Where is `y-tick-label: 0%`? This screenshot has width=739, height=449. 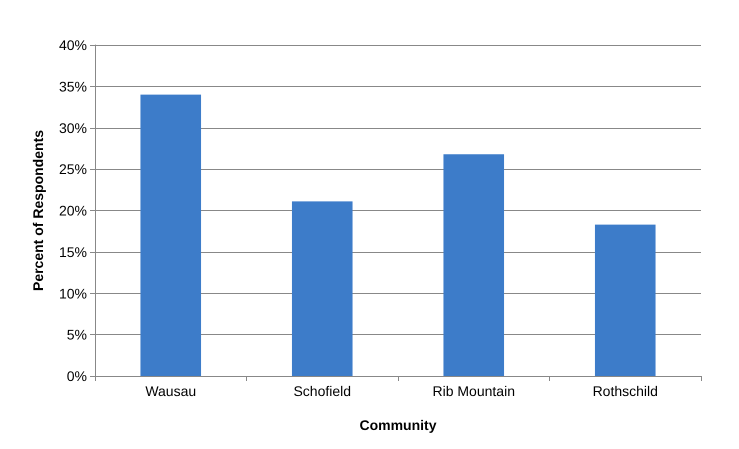 y-tick-label: 0% is located at coordinates (76, 376).